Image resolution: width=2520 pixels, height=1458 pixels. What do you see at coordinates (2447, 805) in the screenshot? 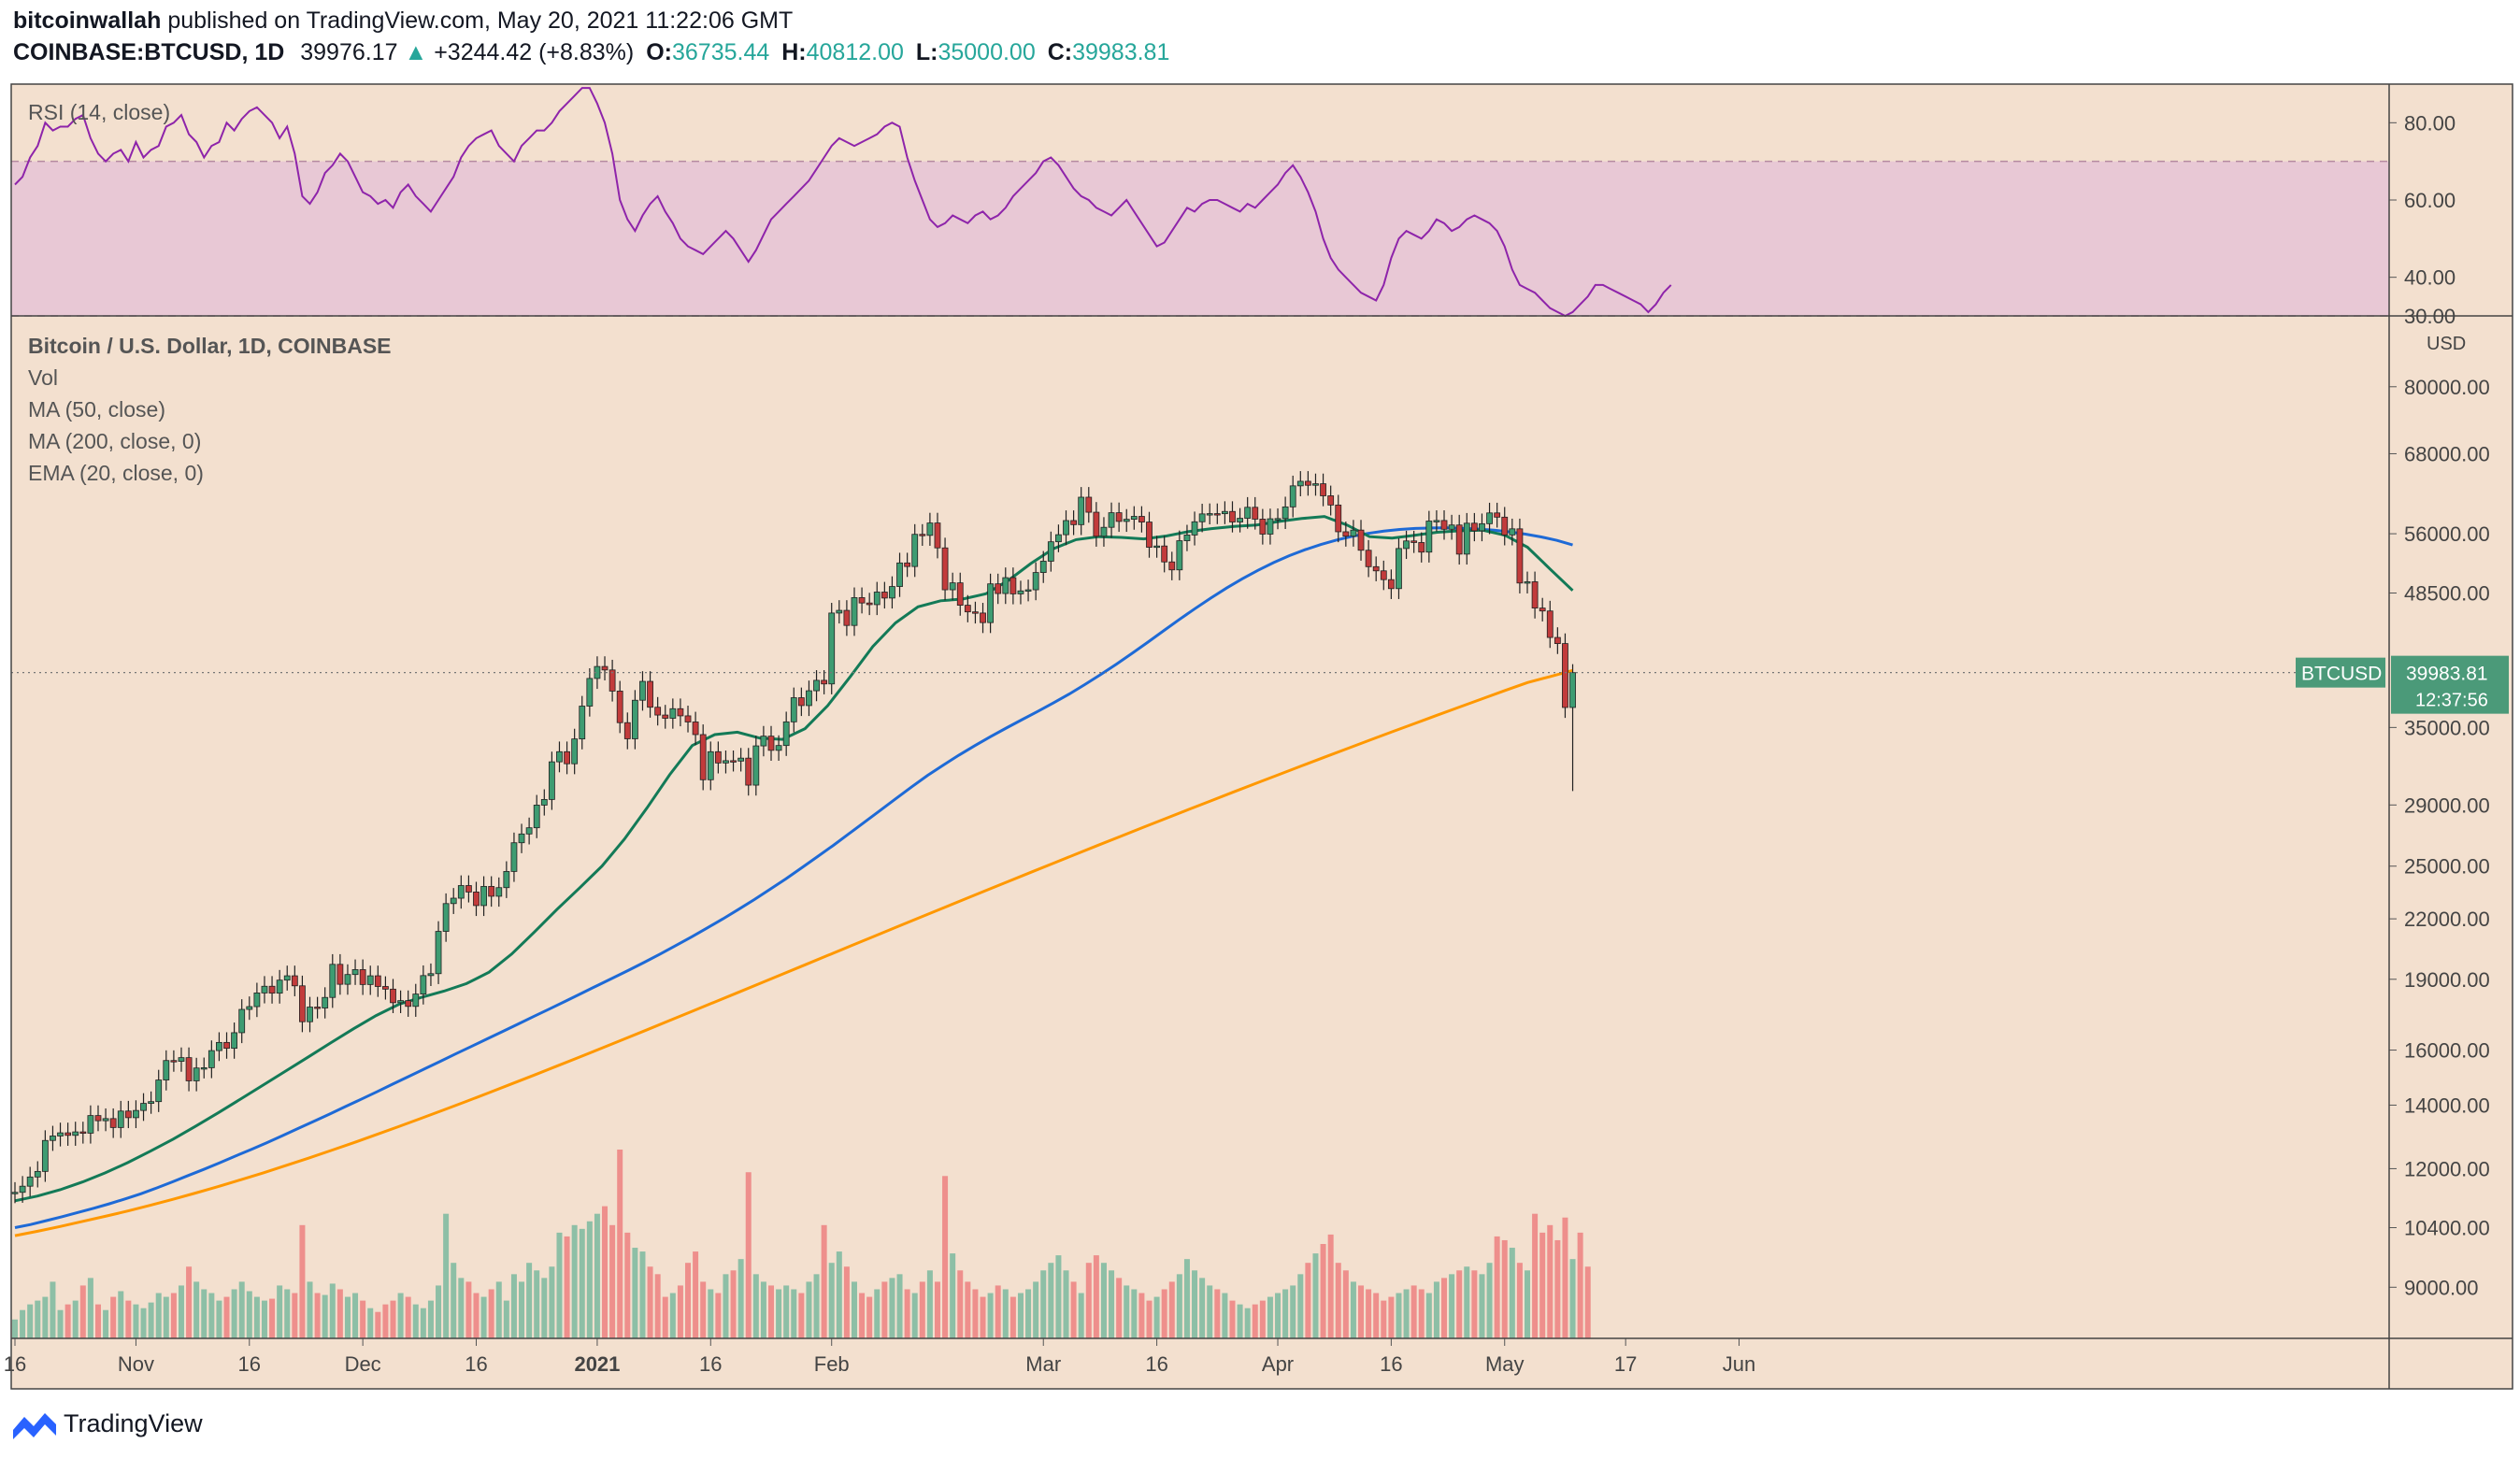
I see `price-tick-label: 29000.00` at bounding box center [2447, 805].